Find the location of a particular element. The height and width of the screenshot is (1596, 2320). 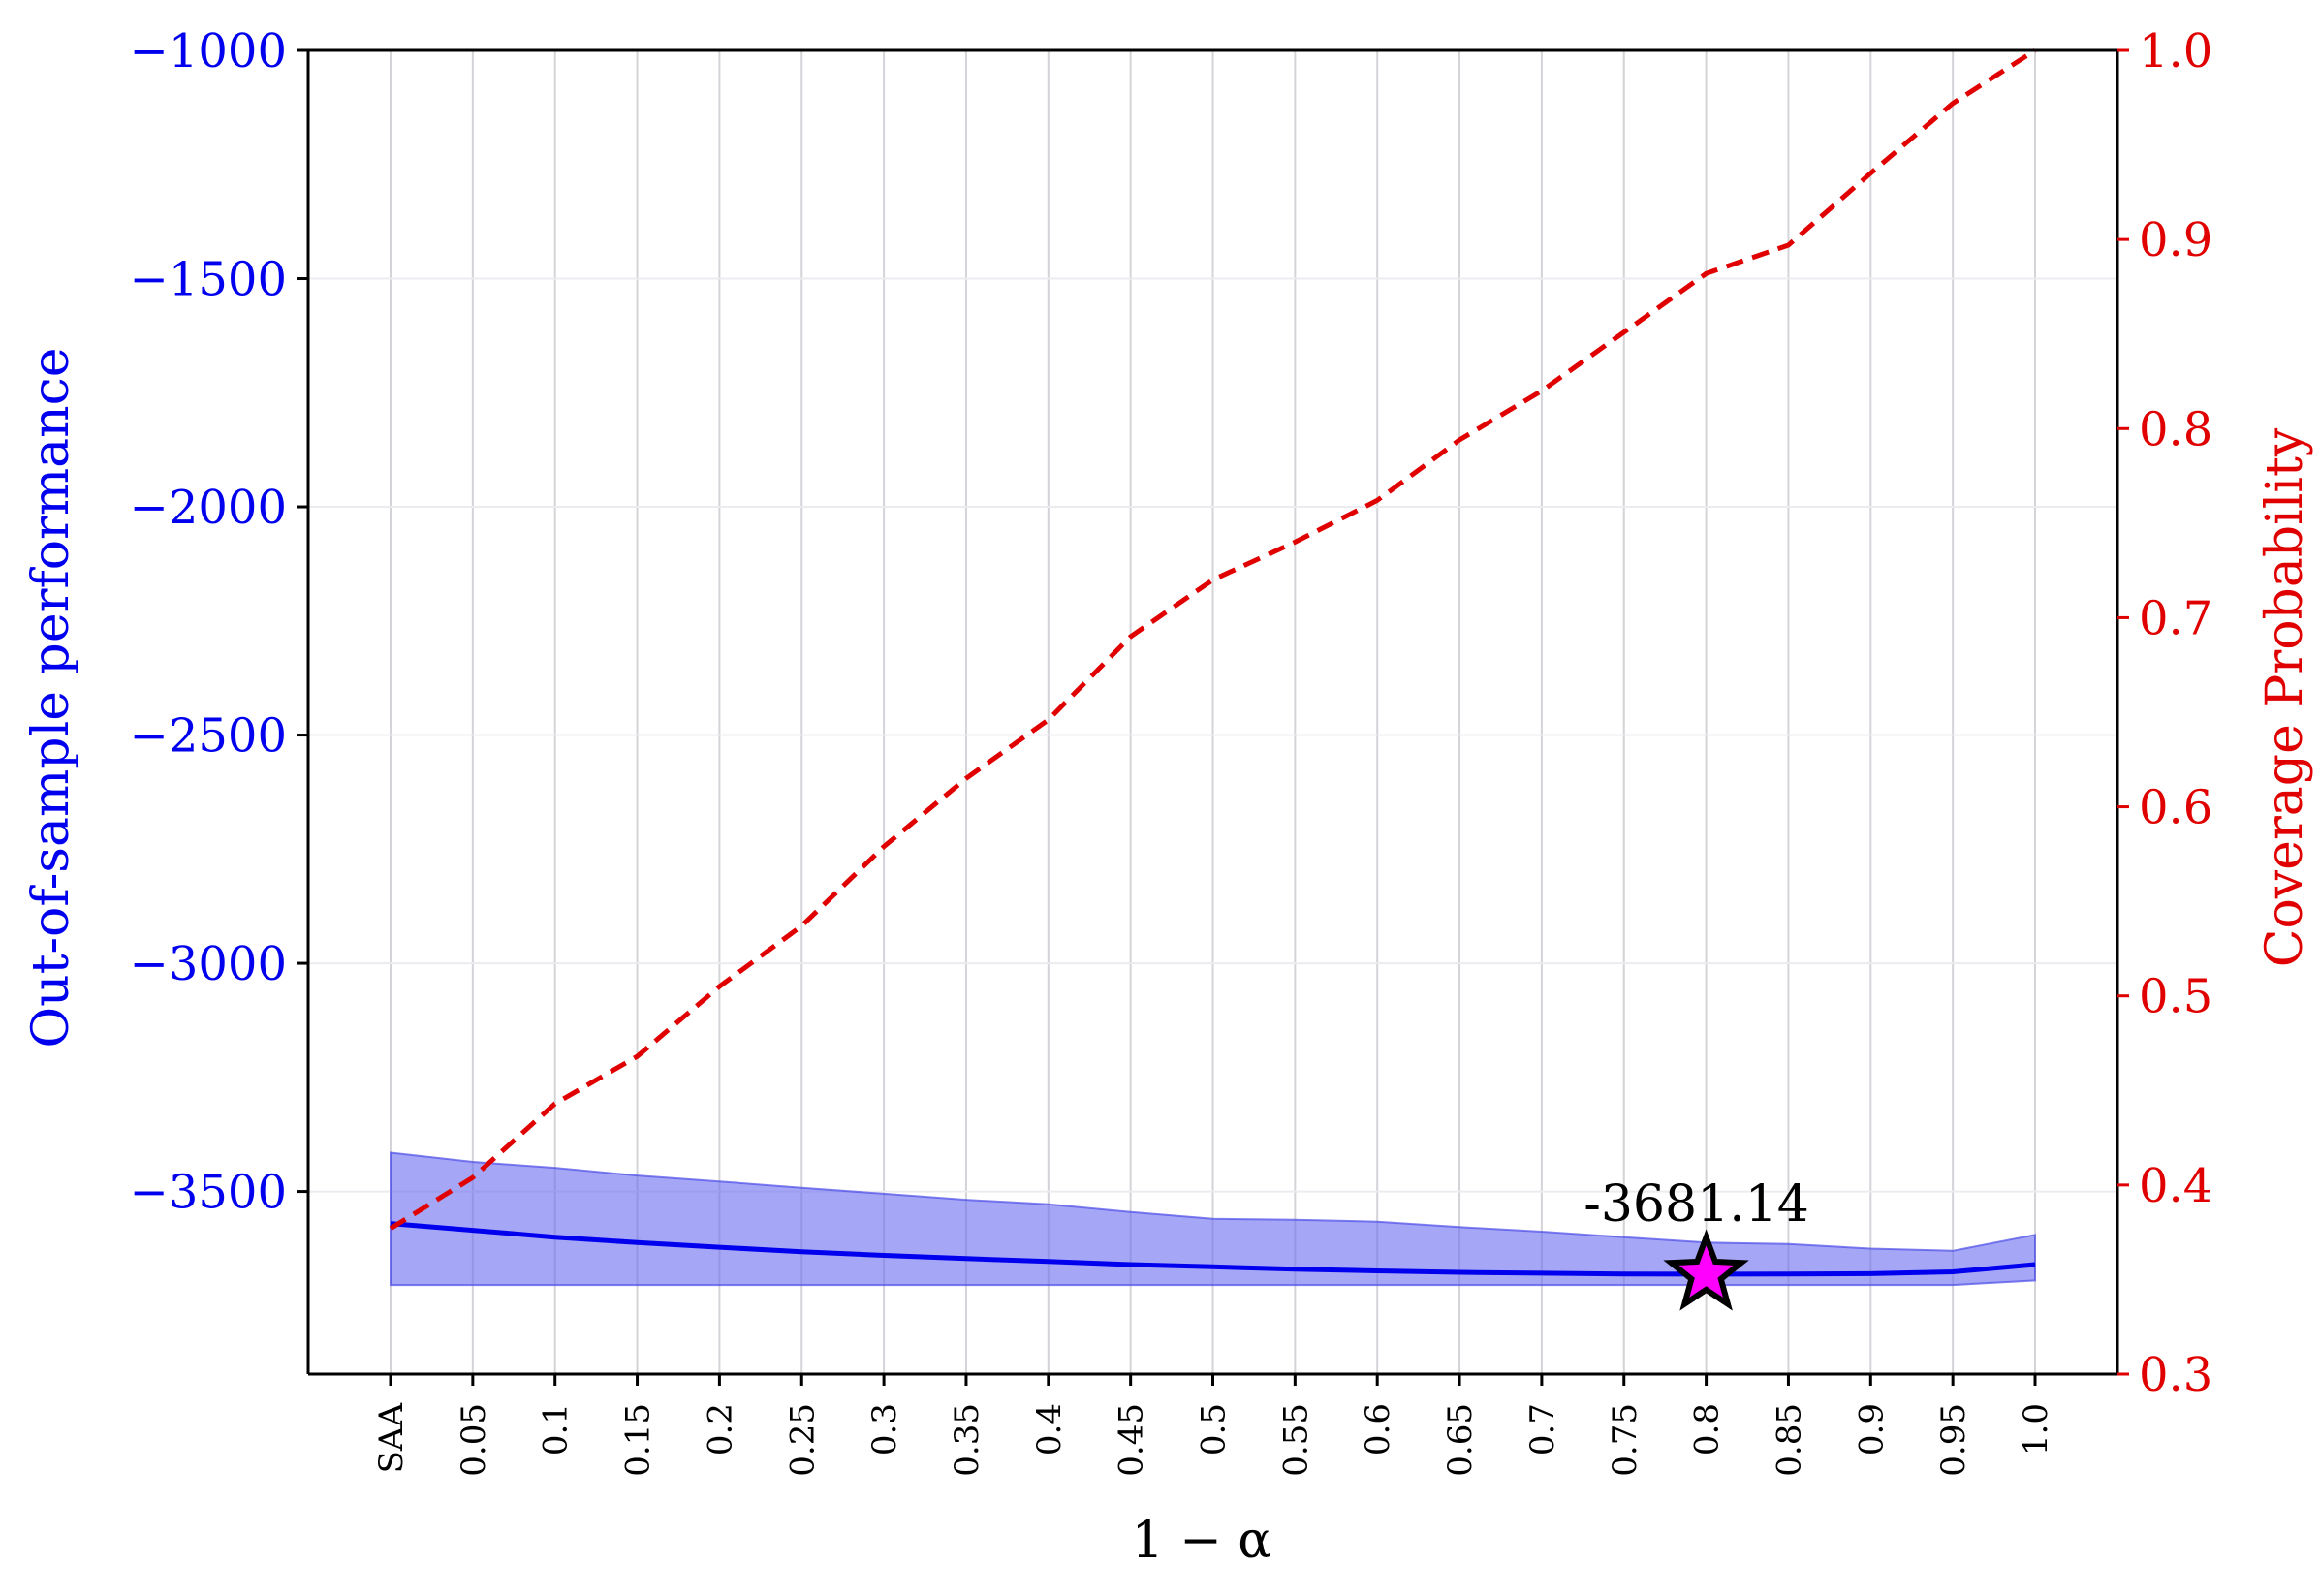

tick-label-x: 0.05 is located at coordinates (474, 1440).